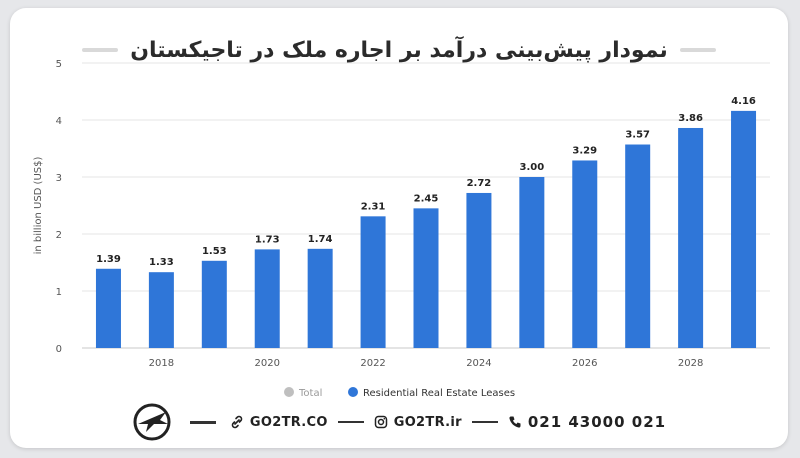 Image resolution: width=800 pixels, height=458 pixels. Describe the element at coordinates (59, 349) in the screenshot. I see `y-tick-label: 0` at that location.